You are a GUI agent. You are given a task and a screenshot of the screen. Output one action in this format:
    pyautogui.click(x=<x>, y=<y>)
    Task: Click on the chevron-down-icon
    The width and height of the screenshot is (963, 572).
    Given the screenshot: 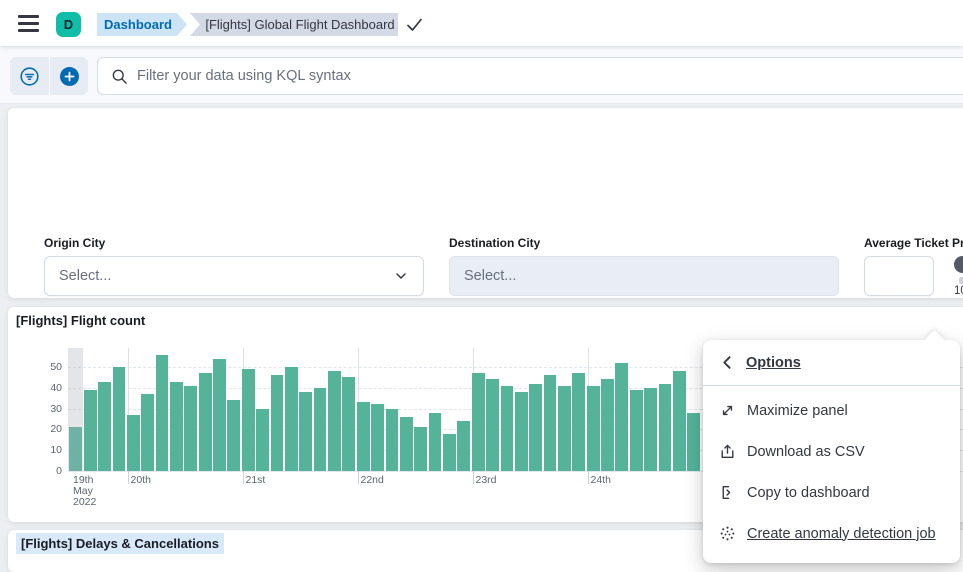 What is the action you would take?
    pyautogui.click(x=401, y=276)
    